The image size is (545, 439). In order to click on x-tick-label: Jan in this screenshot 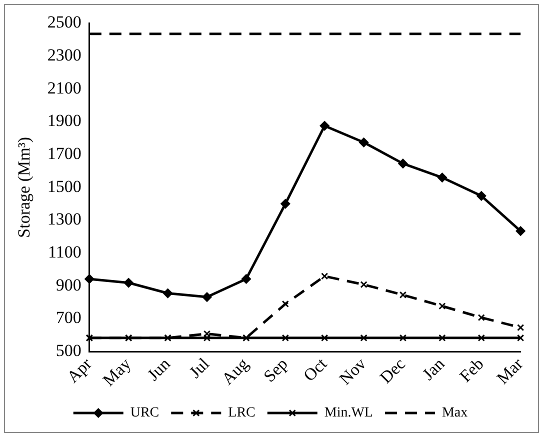, I will do `click(433, 369)`.